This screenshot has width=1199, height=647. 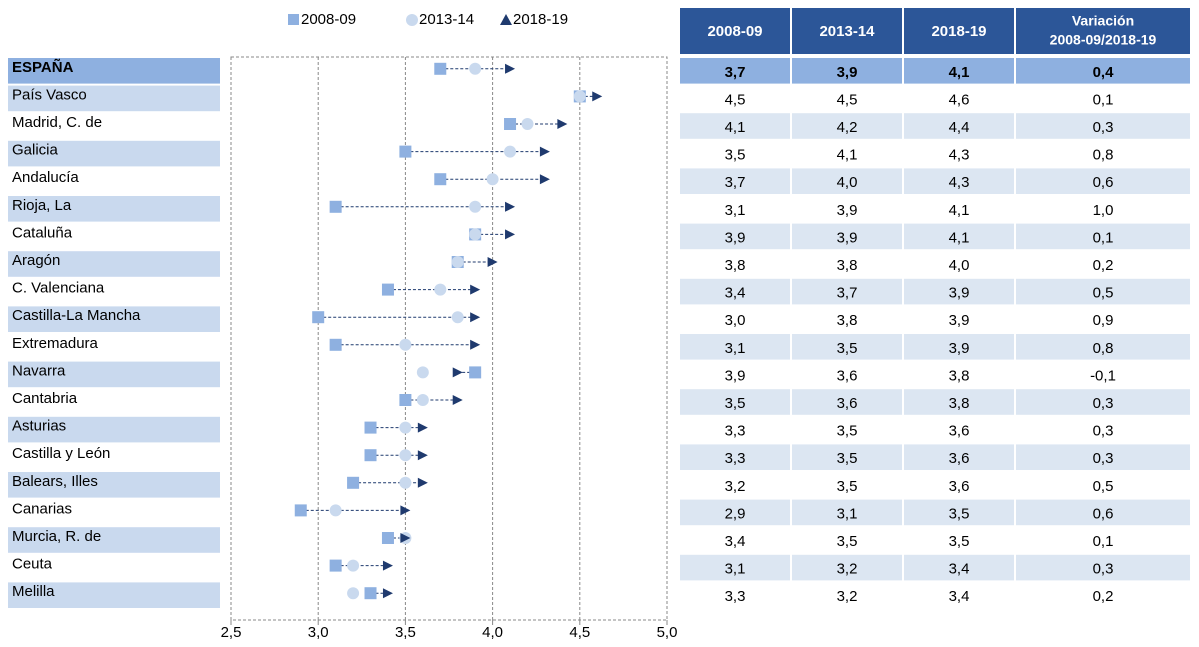 I want to click on x-tick-label: 2,5, so click(x=231, y=632).